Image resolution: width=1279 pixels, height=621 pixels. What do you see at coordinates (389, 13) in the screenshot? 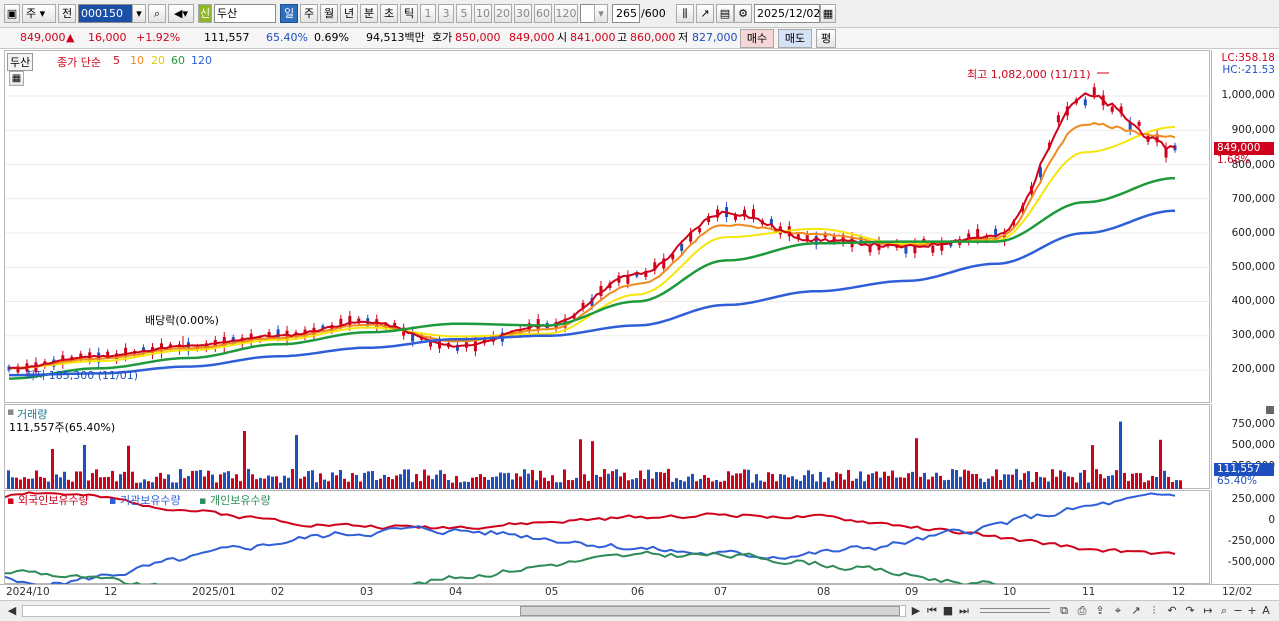
I see `period-second-tab: 초` at bounding box center [389, 13].